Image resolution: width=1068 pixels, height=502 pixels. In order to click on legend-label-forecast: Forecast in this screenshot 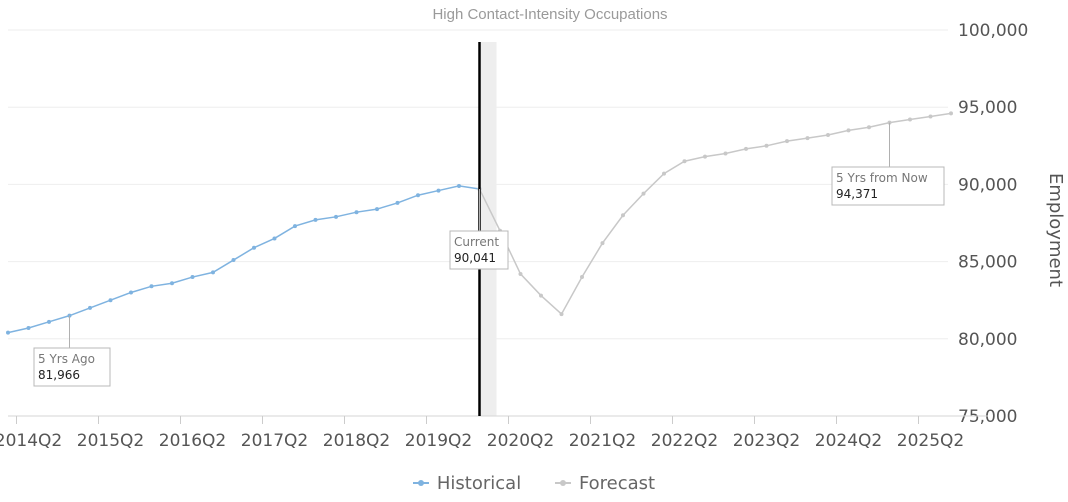, I will do `click(617, 483)`.